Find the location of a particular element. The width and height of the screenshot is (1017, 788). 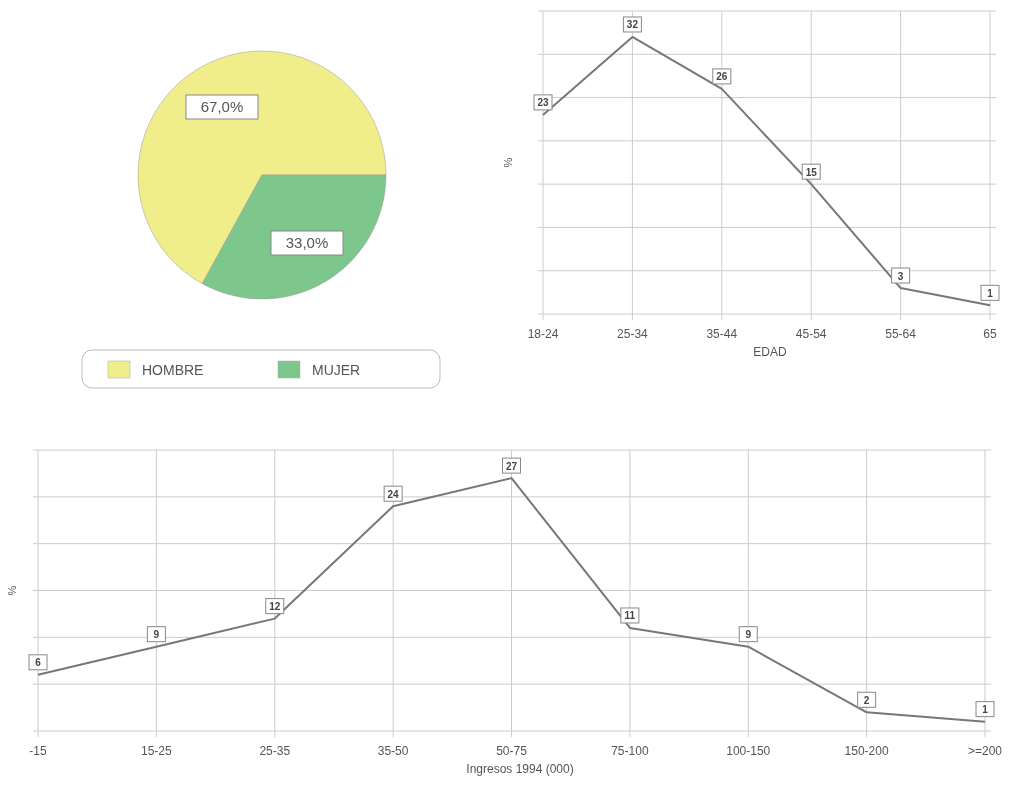

data-label: 2 is located at coordinates (866, 700).